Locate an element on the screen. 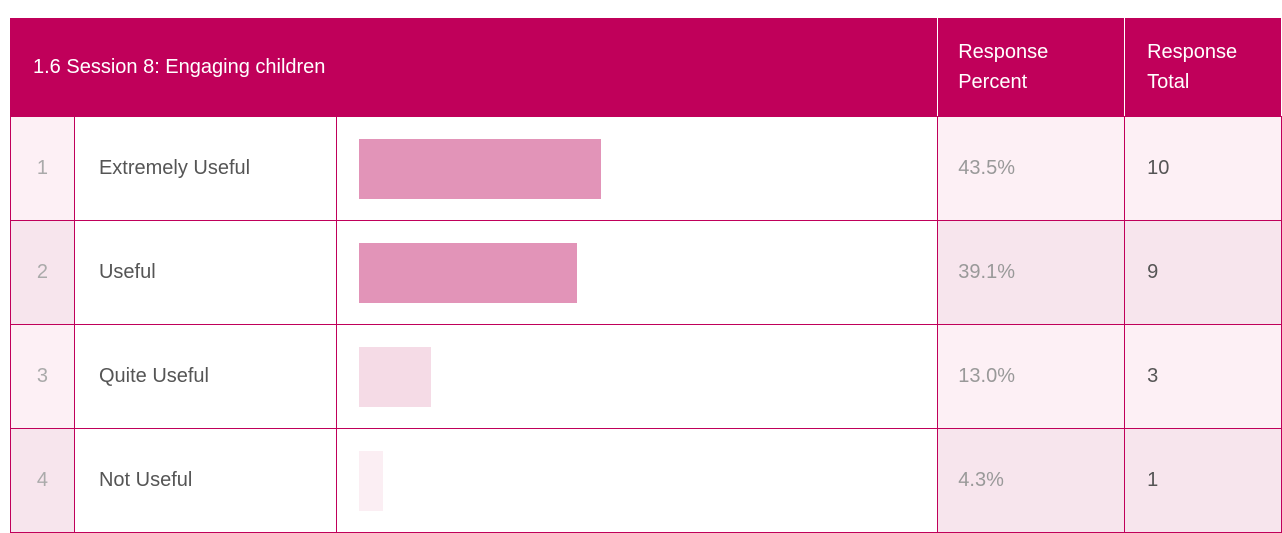 Image resolution: width=1282 pixels, height=533 pixels. response-total: 9 is located at coordinates (1203, 272).